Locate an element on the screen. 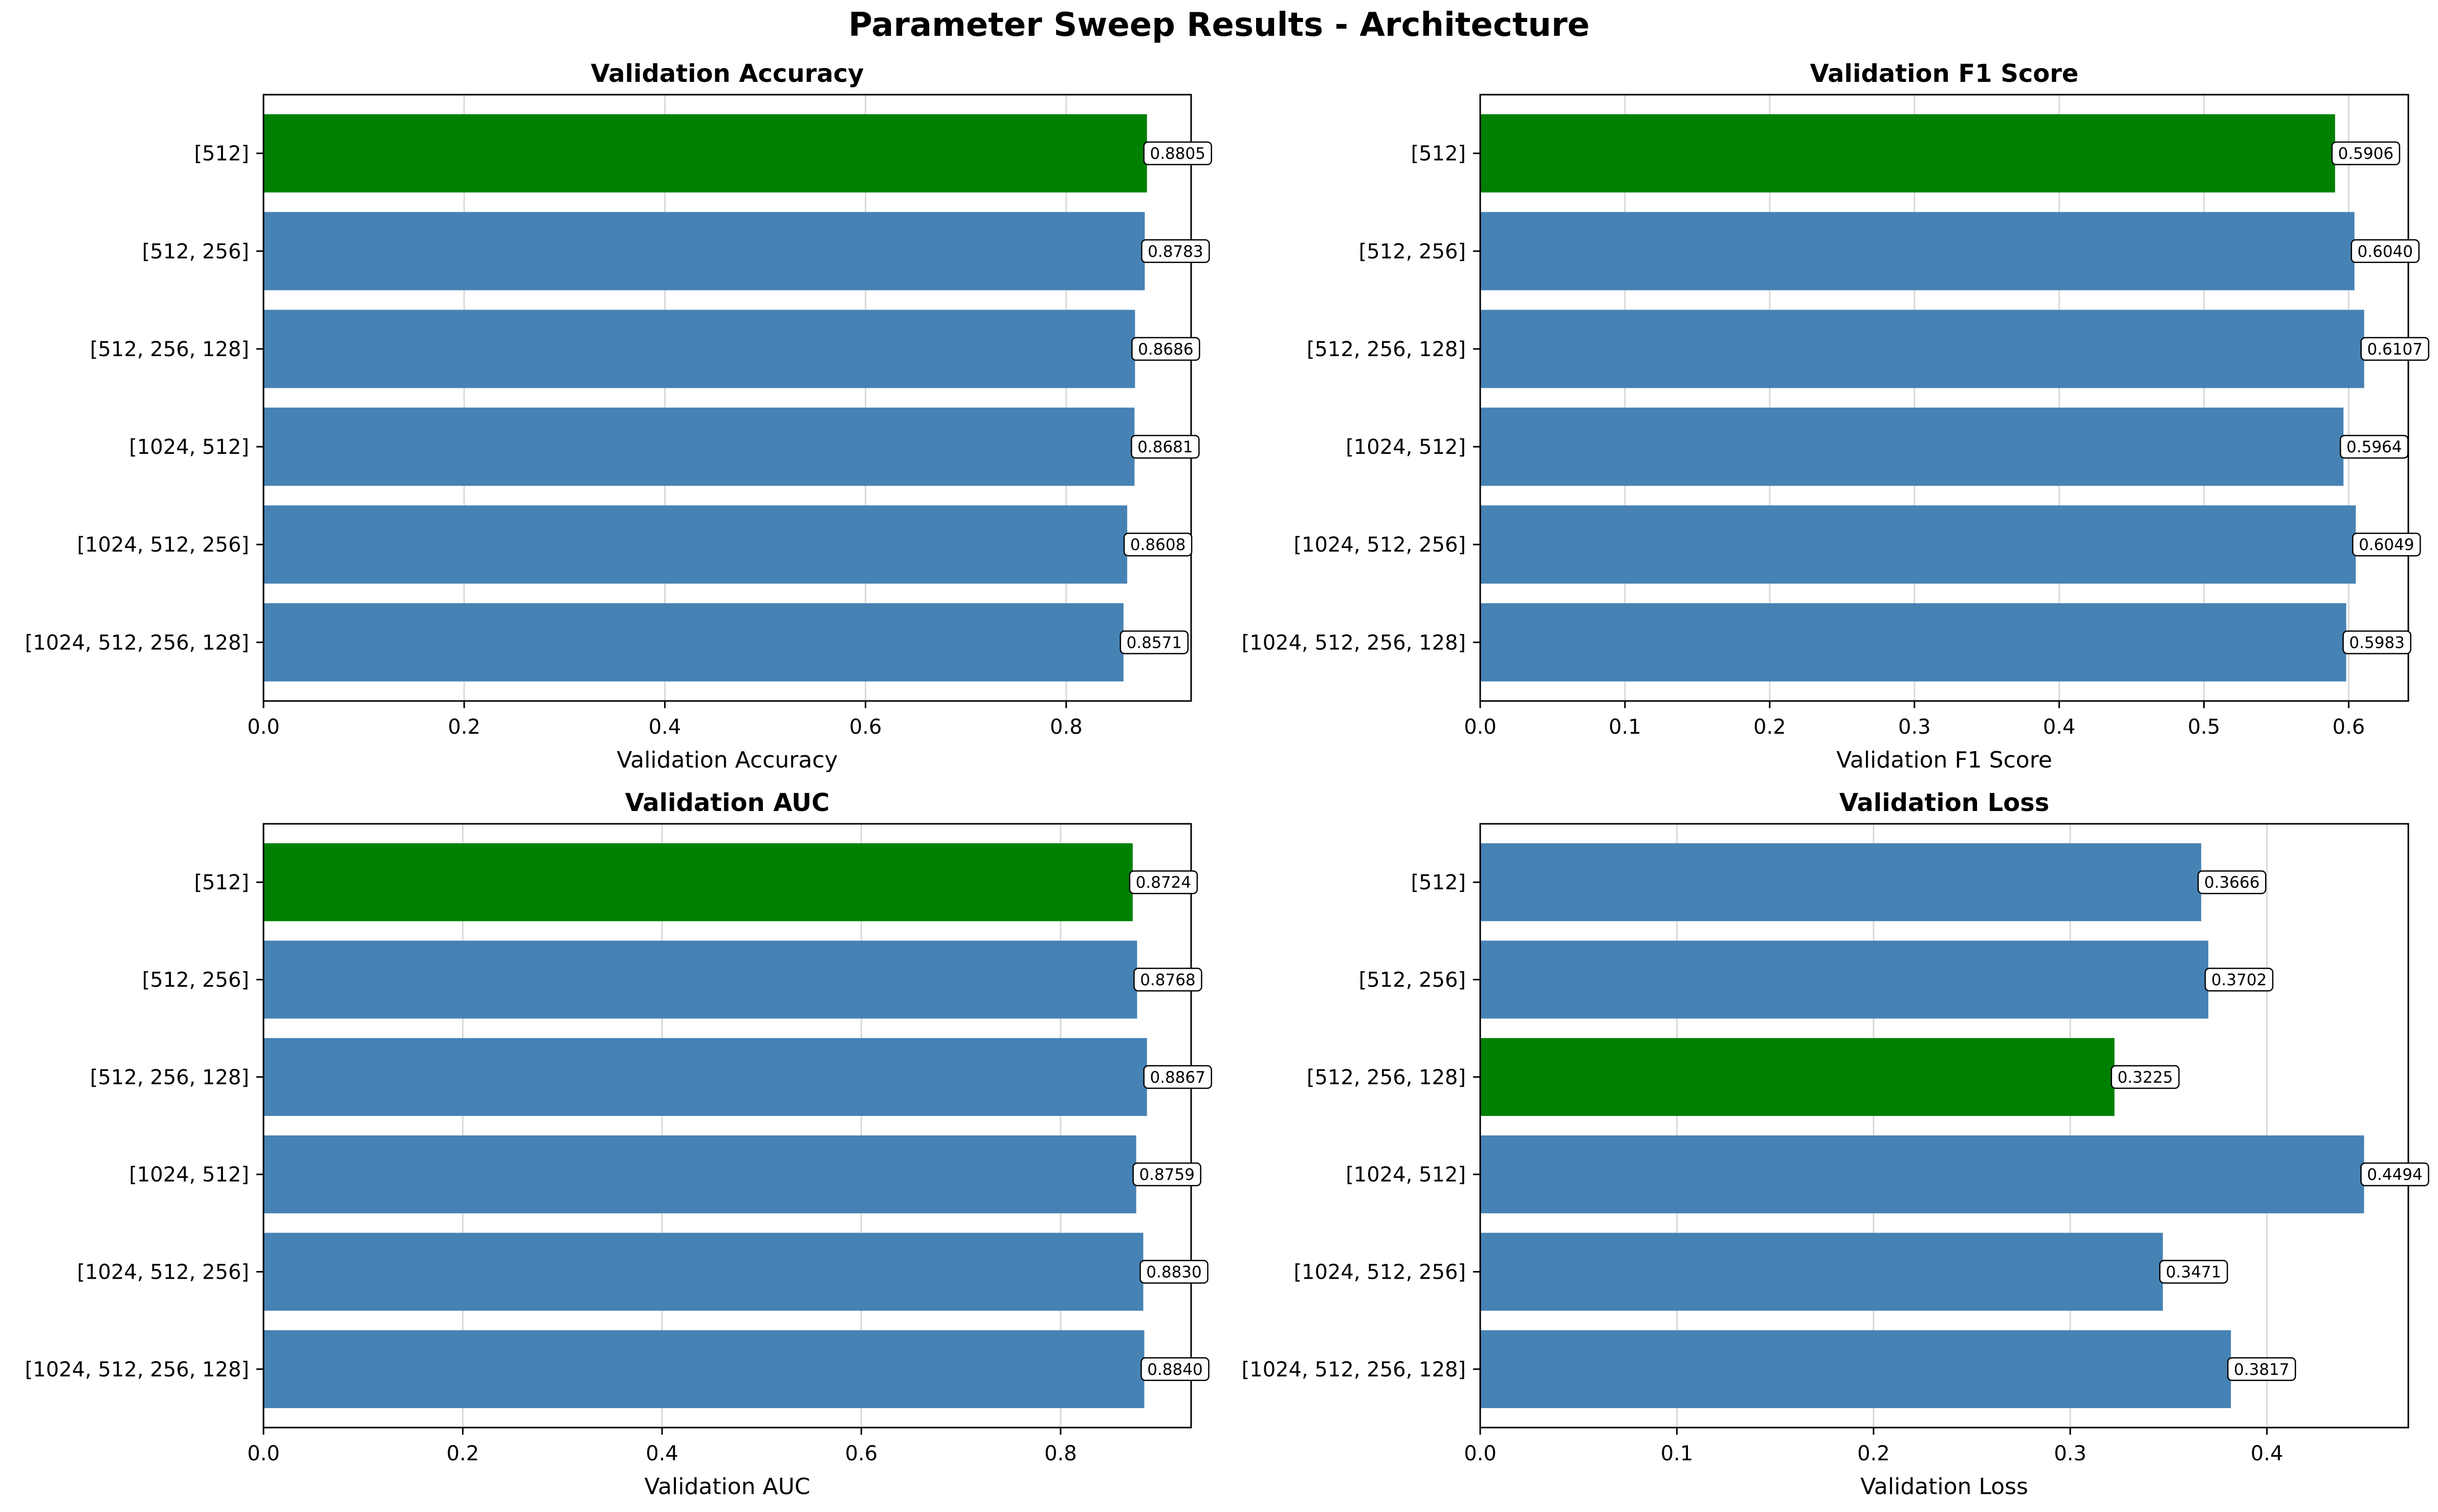 This screenshot has width=2438, height=1512. value-label: 0.8867 is located at coordinates (1177, 1077).